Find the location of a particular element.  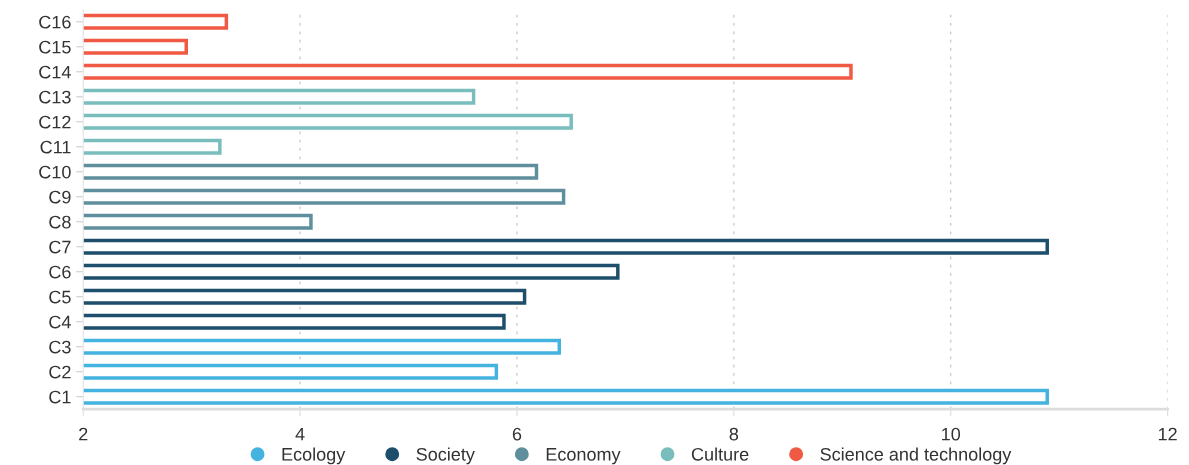

y-tick-label: C6 is located at coordinates (60, 272).